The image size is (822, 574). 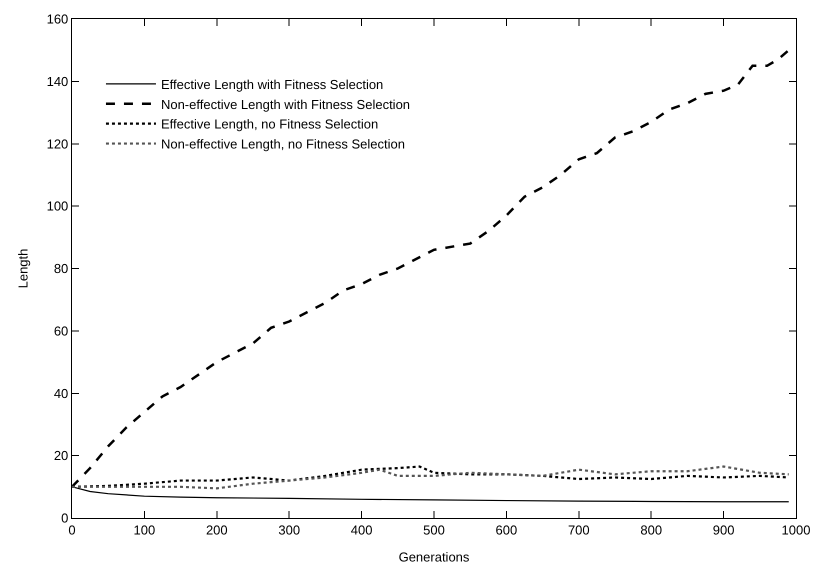 I want to click on legend-label: Non-effective Length, no Fitness Selection, so click(x=282, y=144).